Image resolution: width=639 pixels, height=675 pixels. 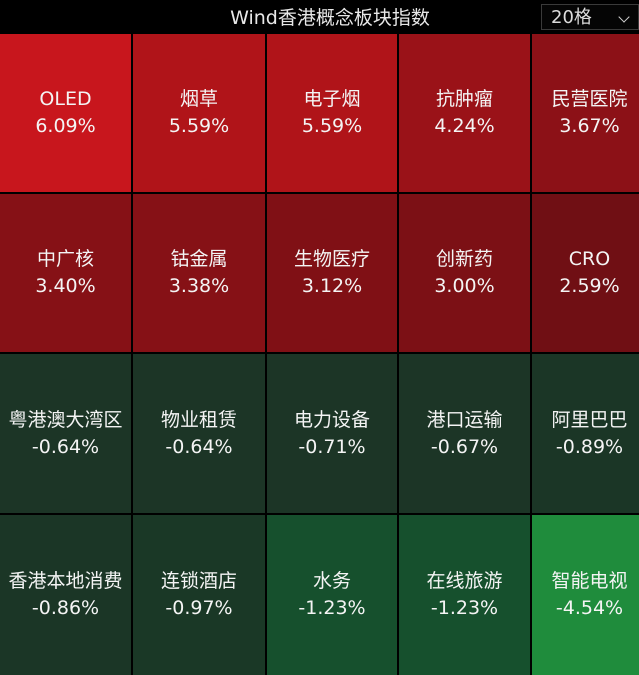 What do you see at coordinates (65, 286) in the screenshot?
I see `sector-change-pct: 3.40%` at bounding box center [65, 286].